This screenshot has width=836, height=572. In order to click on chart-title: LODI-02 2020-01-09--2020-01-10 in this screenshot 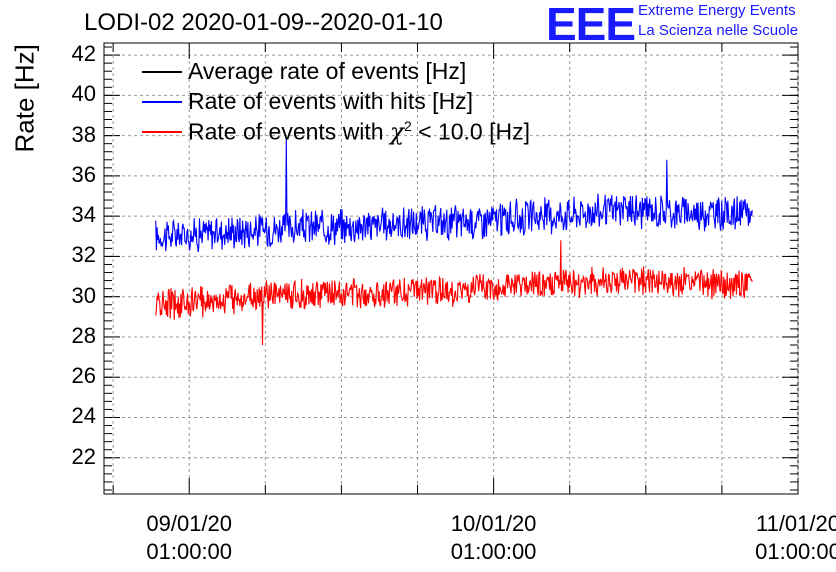, I will do `click(263, 22)`.